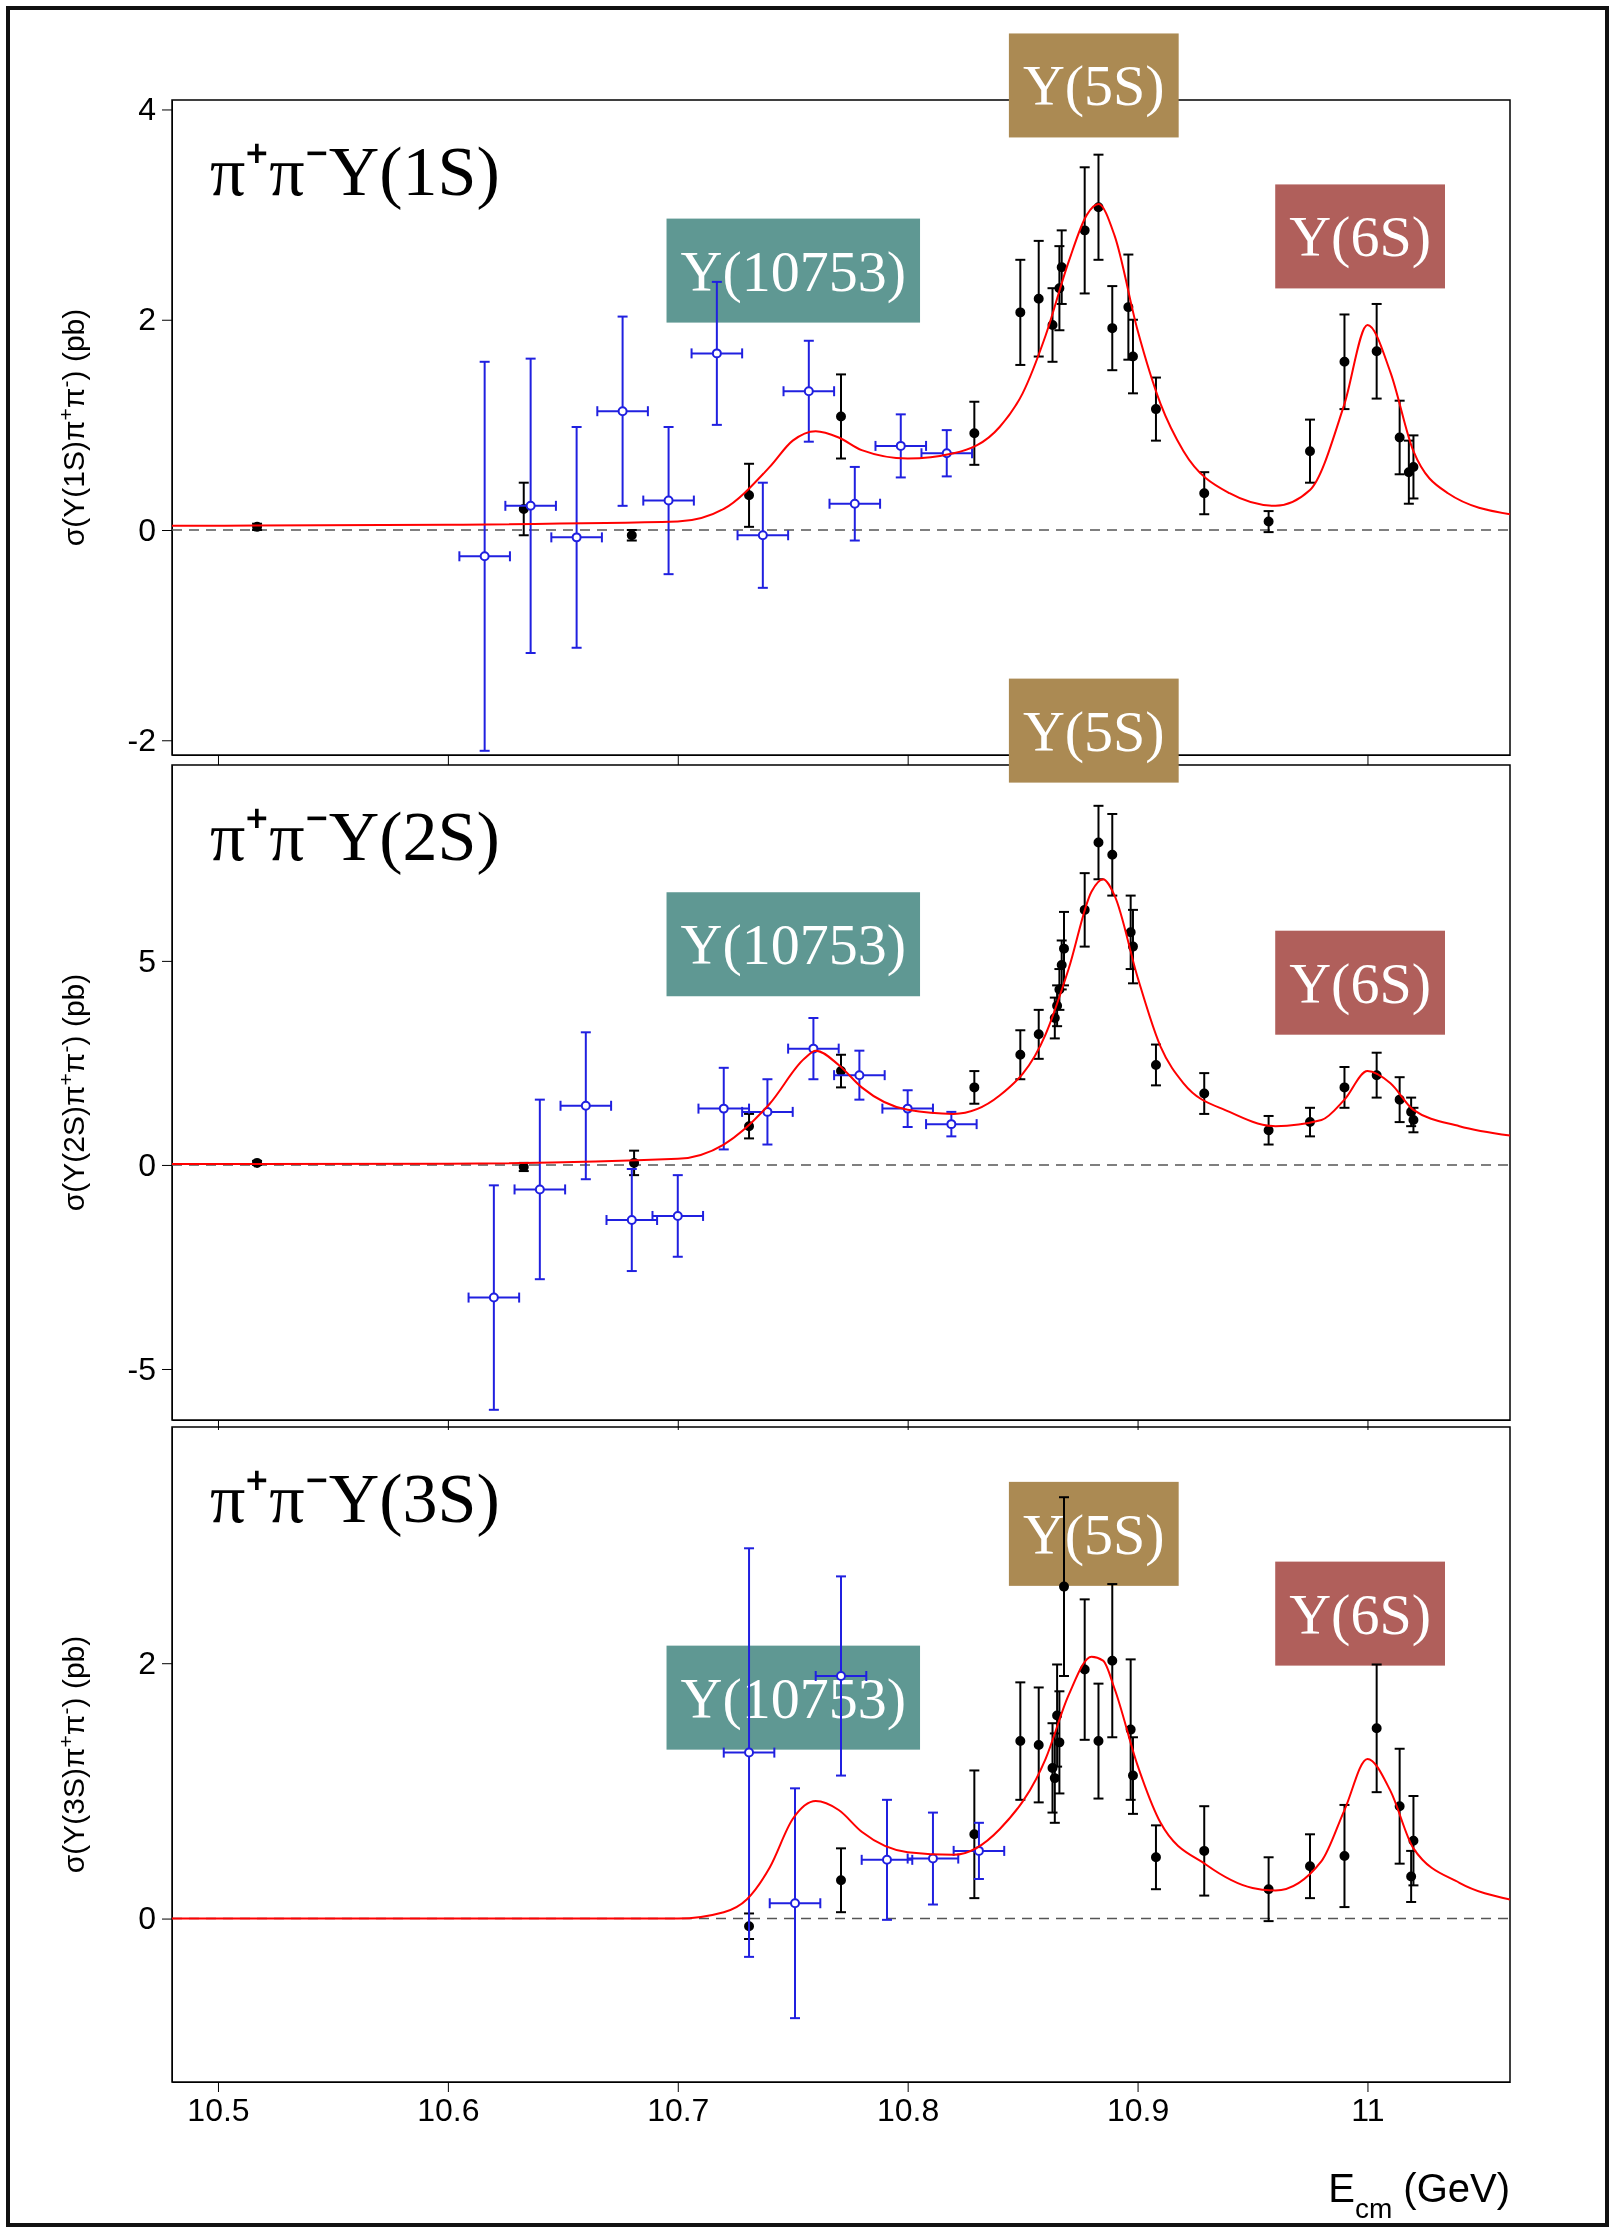 The height and width of the screenshot is (2233, 1615). What do you see at coordinates (448, 2109) in the screenshot?
I see `x-tick-label: 10.6` at bounding box center [448, 2109].